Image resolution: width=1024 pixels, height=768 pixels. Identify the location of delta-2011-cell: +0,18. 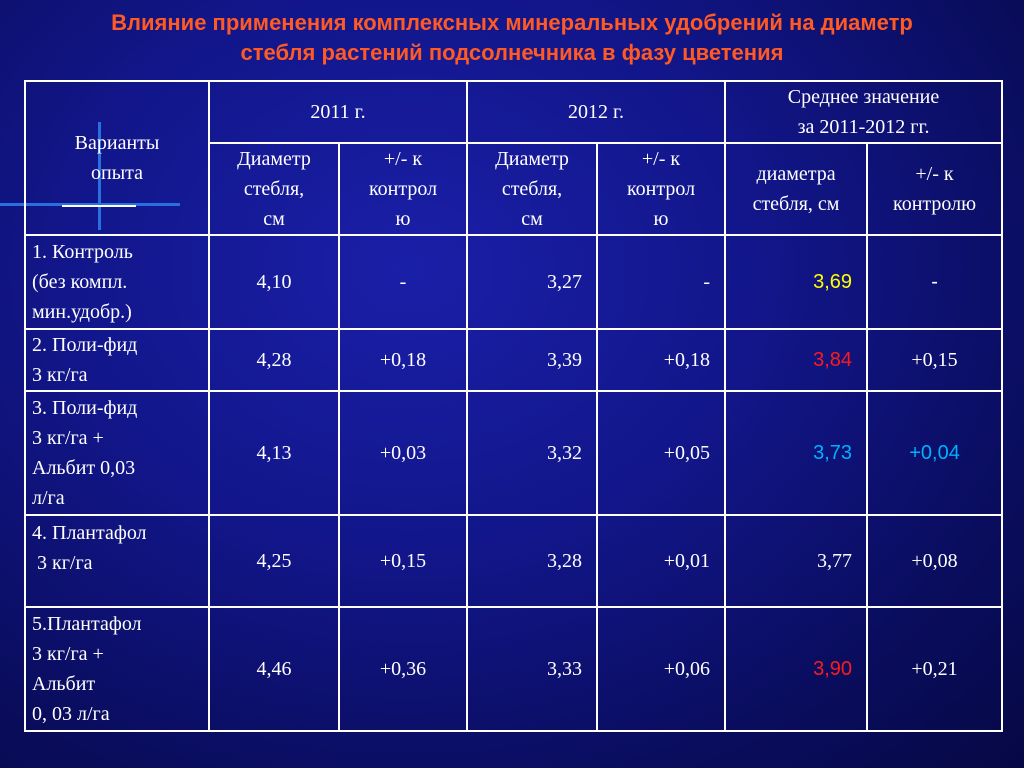
(403, 360).